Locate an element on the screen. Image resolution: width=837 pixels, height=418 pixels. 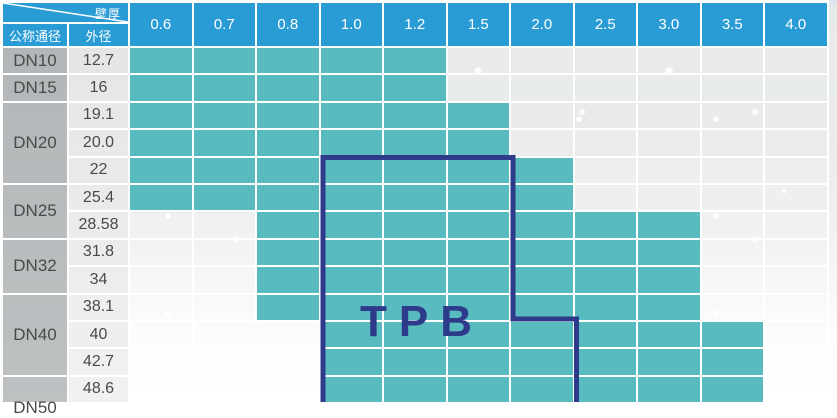
spec-cell-dn25-28.58-1.5 is located at coordinates (479, 226).